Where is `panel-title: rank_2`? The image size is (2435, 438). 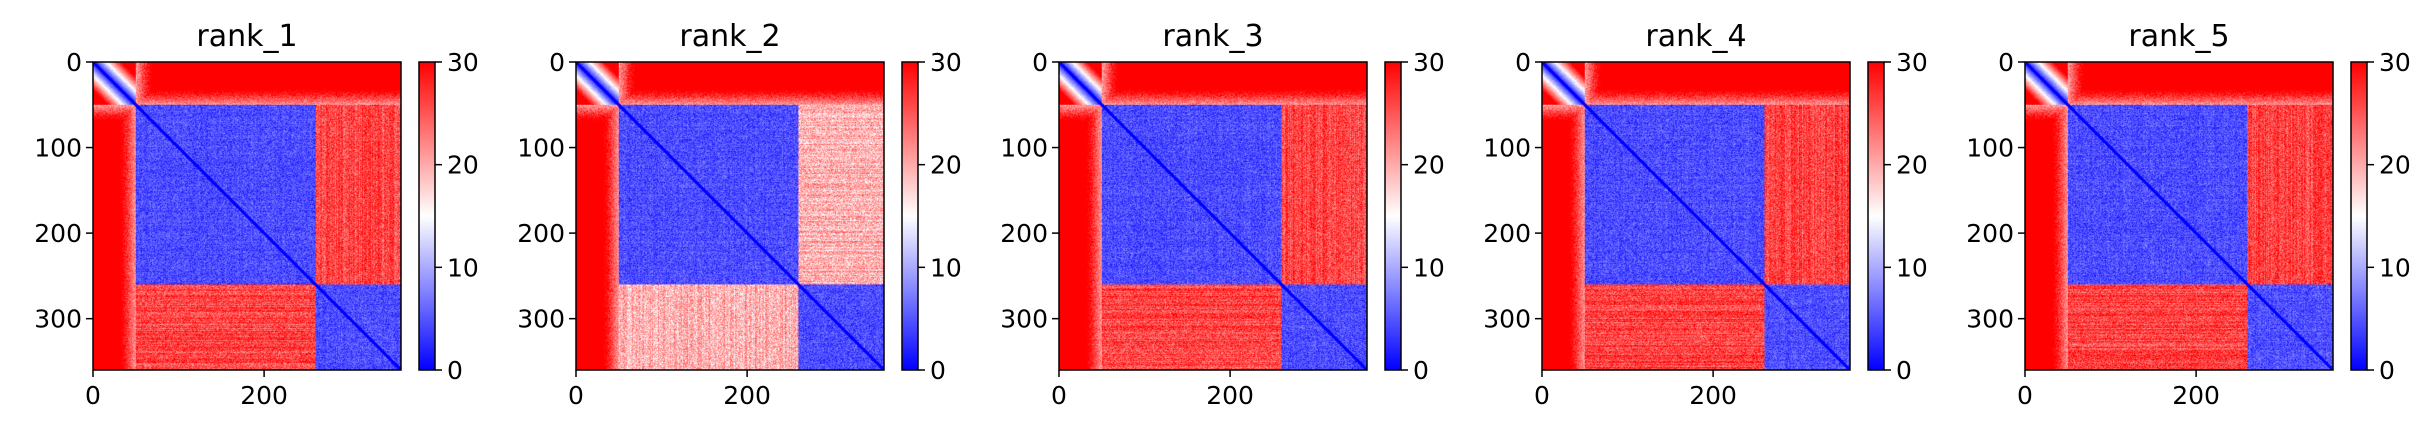 panel-title: rank_2 is located at coordinates (729, 36).